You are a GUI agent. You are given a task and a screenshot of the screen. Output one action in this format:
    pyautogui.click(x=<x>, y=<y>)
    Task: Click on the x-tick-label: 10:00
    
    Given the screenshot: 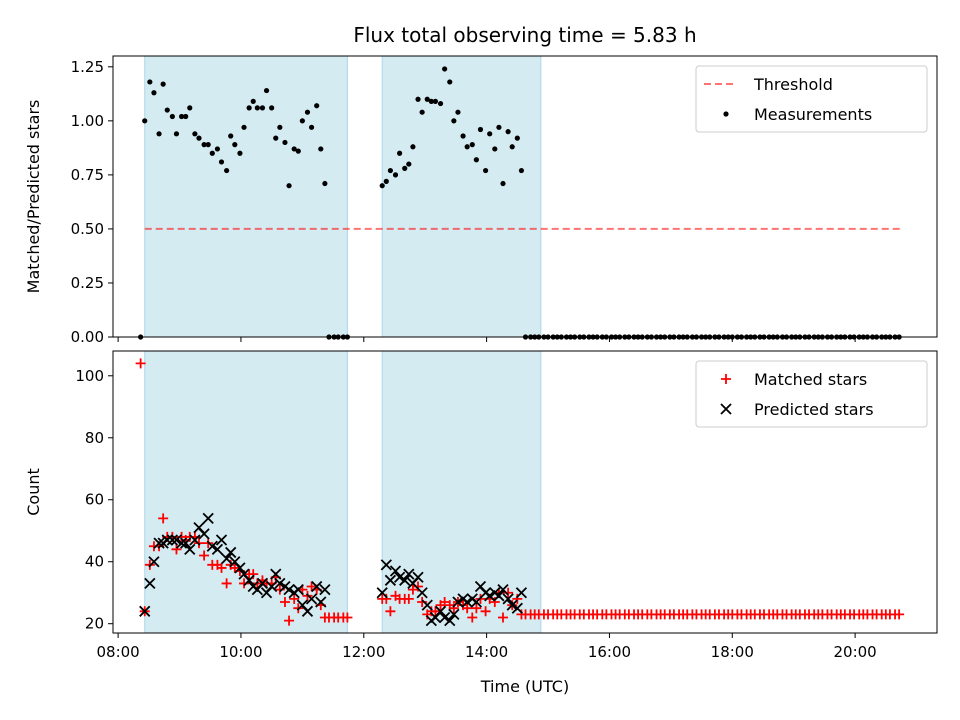 What is the action you would take?
    pyautogui.click(x=240, y=652)
    